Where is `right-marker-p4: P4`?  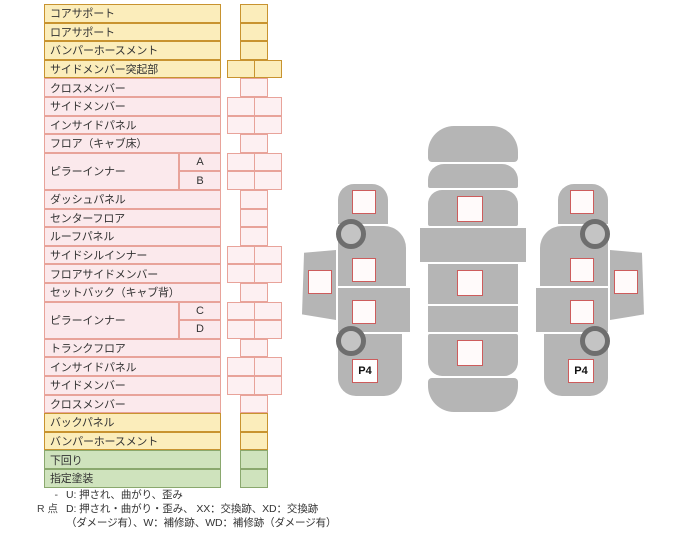 right-marker-p4: P4 is located at coordinates (581, 371).